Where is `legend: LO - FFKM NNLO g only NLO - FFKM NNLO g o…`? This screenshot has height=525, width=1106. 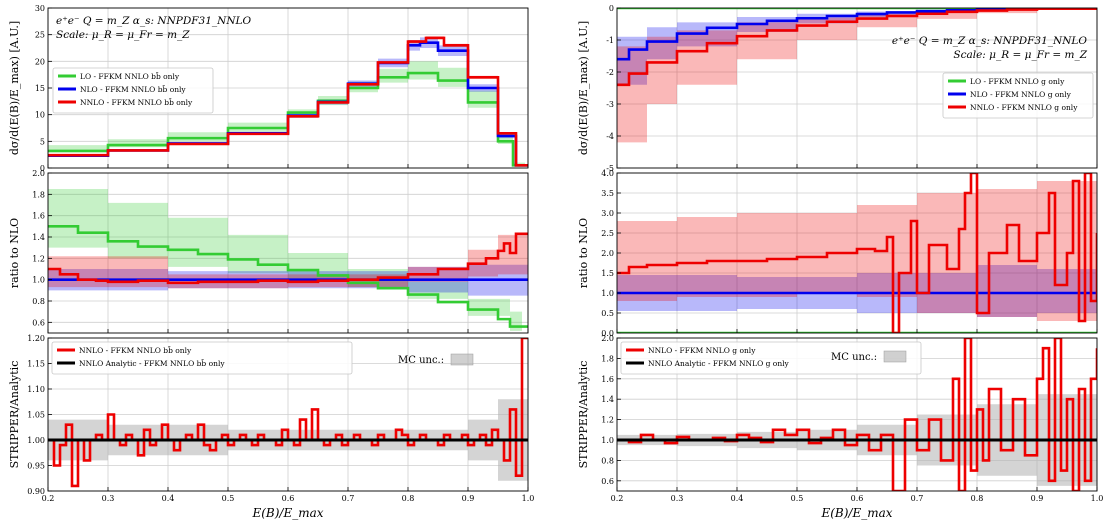
legend: LO - FFKM NNLO g only NLO - FFKM NNLO g o… is located at coordinates (1018, 95).